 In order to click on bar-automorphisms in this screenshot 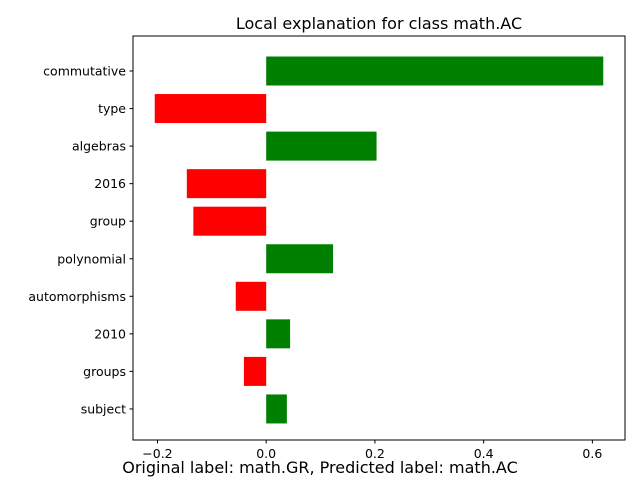, I will do `click(251, 296)`.